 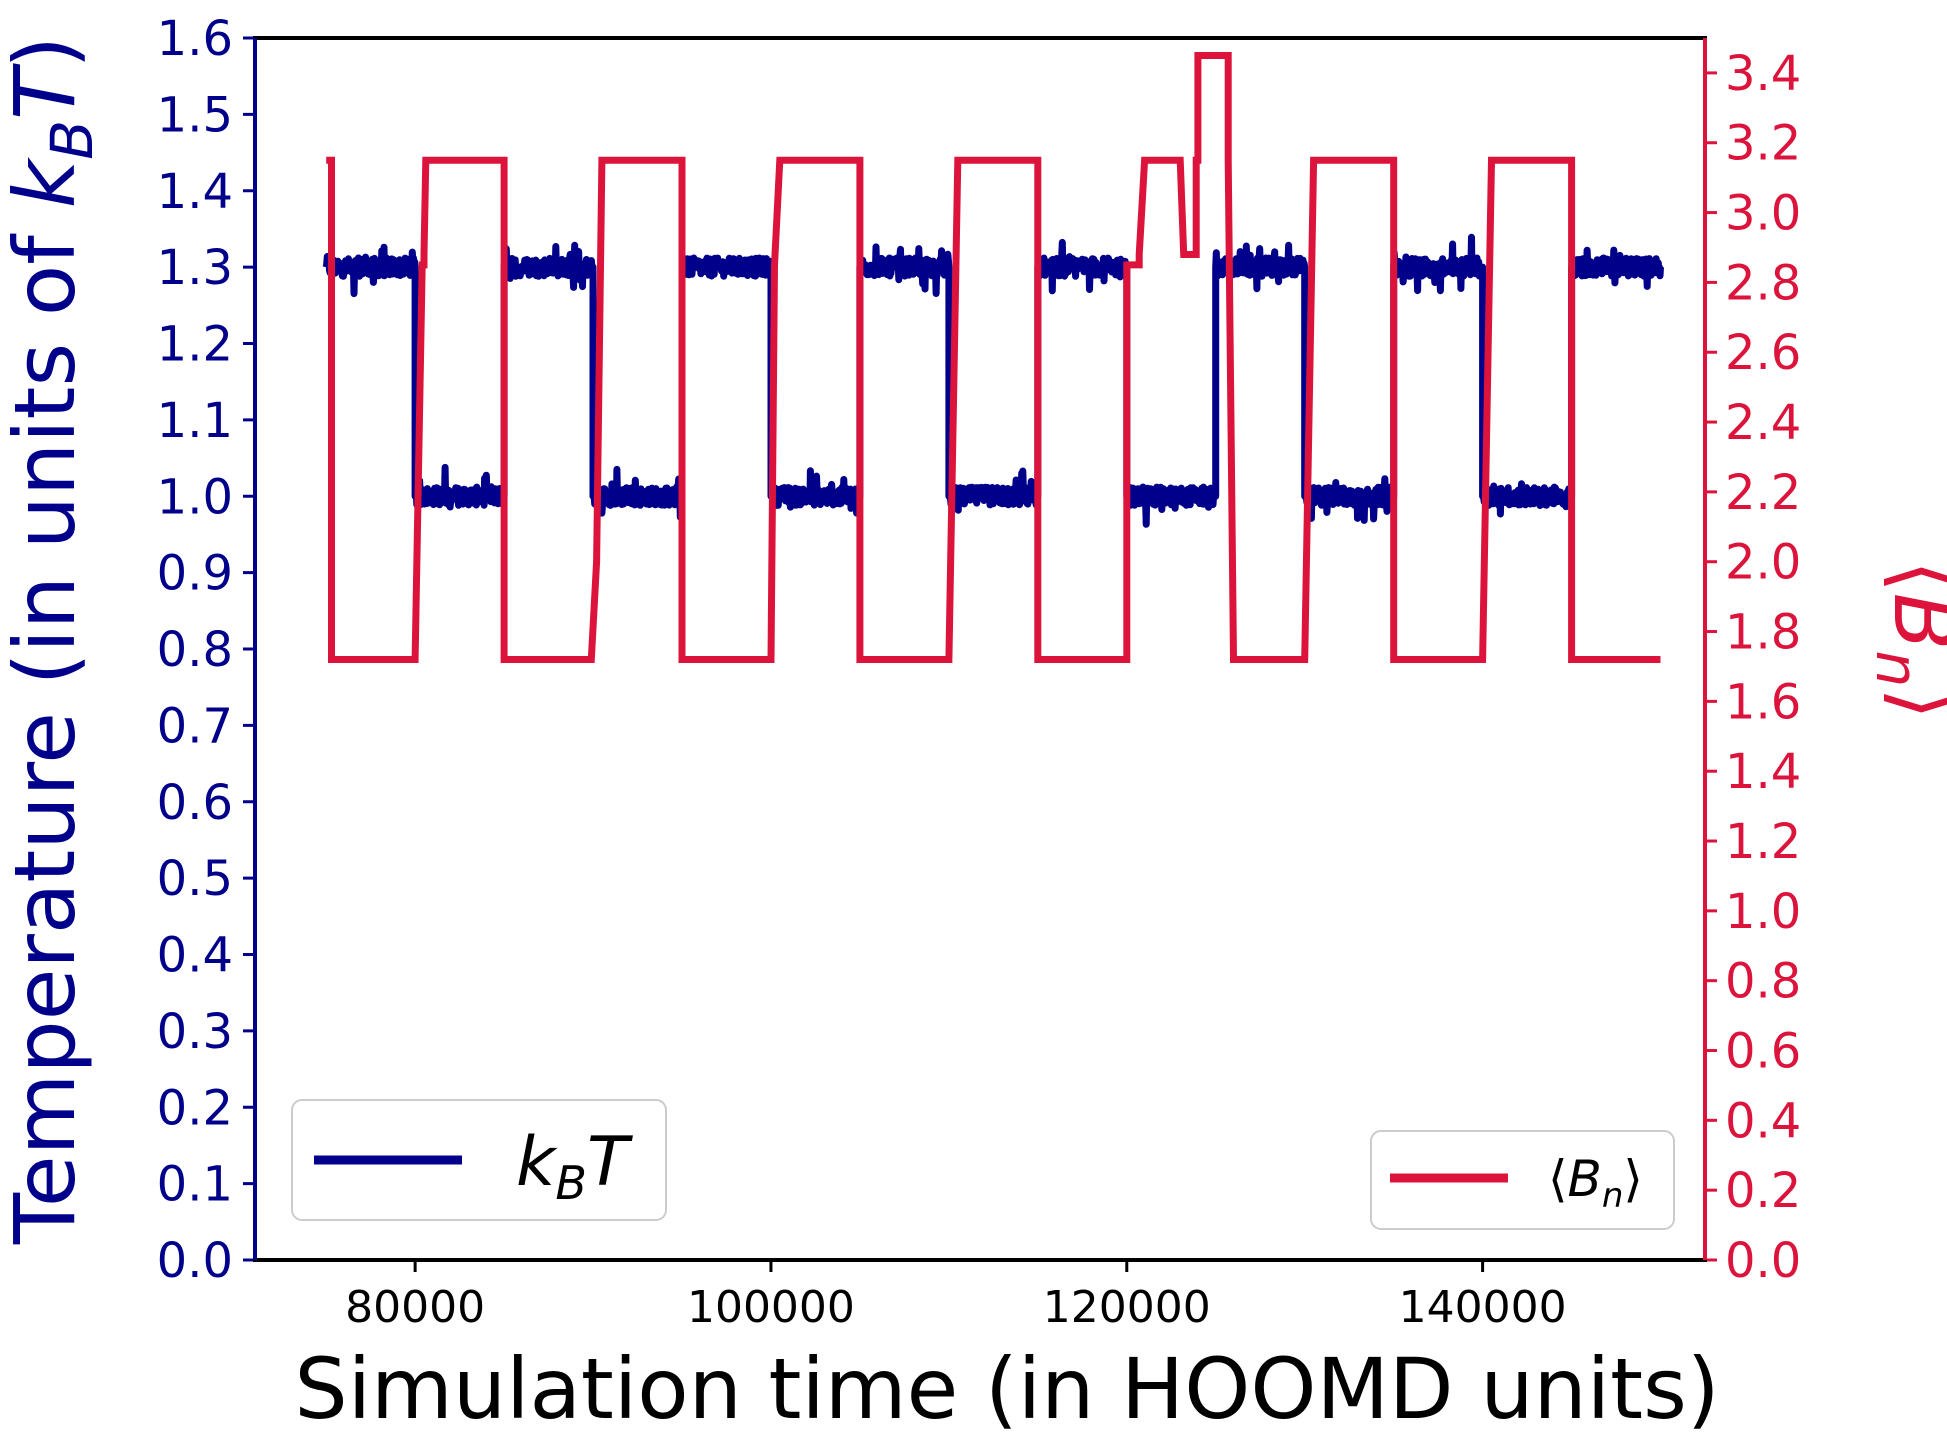 I want to click on right-tick-label: 0.2, so click(x=1763, y=1191).